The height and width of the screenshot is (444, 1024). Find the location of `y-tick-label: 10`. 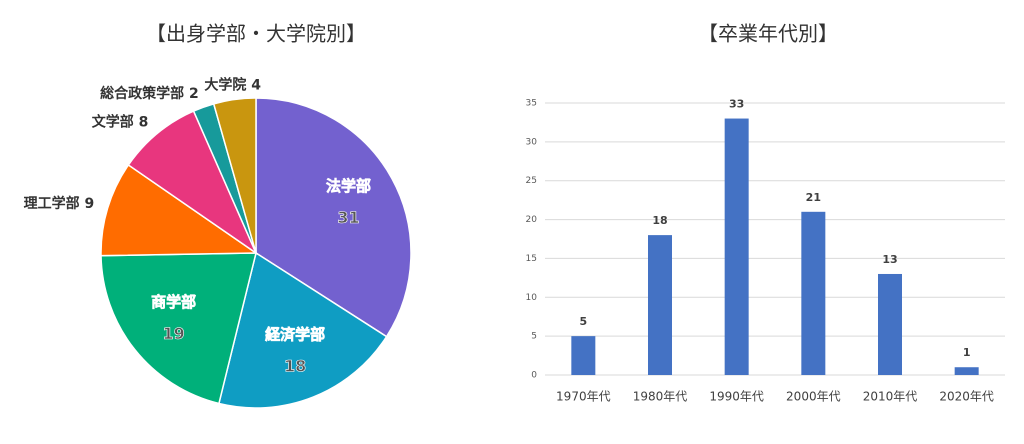

y-tick-label: 10 is located at coordinates (532, 298).